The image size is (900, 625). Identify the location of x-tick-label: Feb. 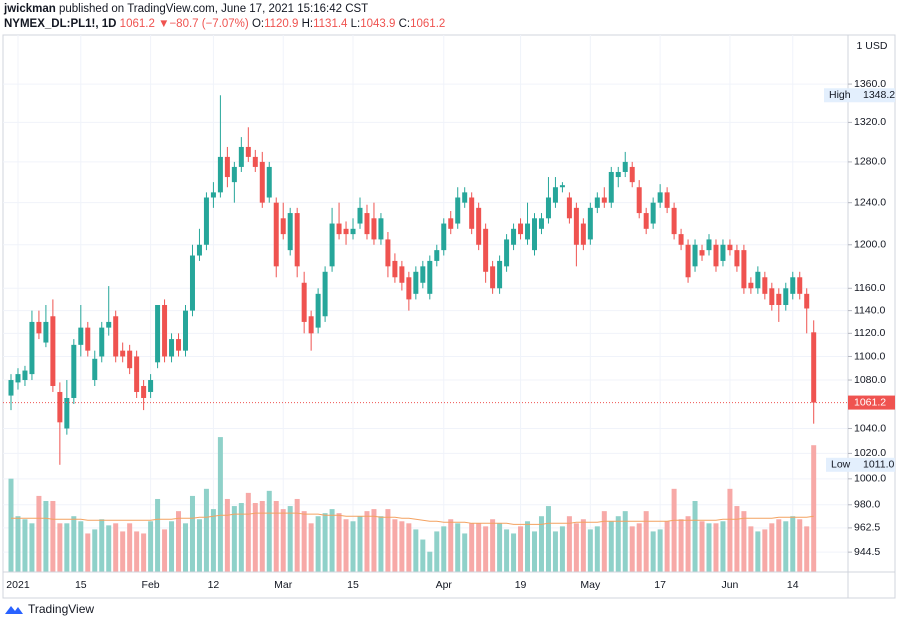
(151, 585).